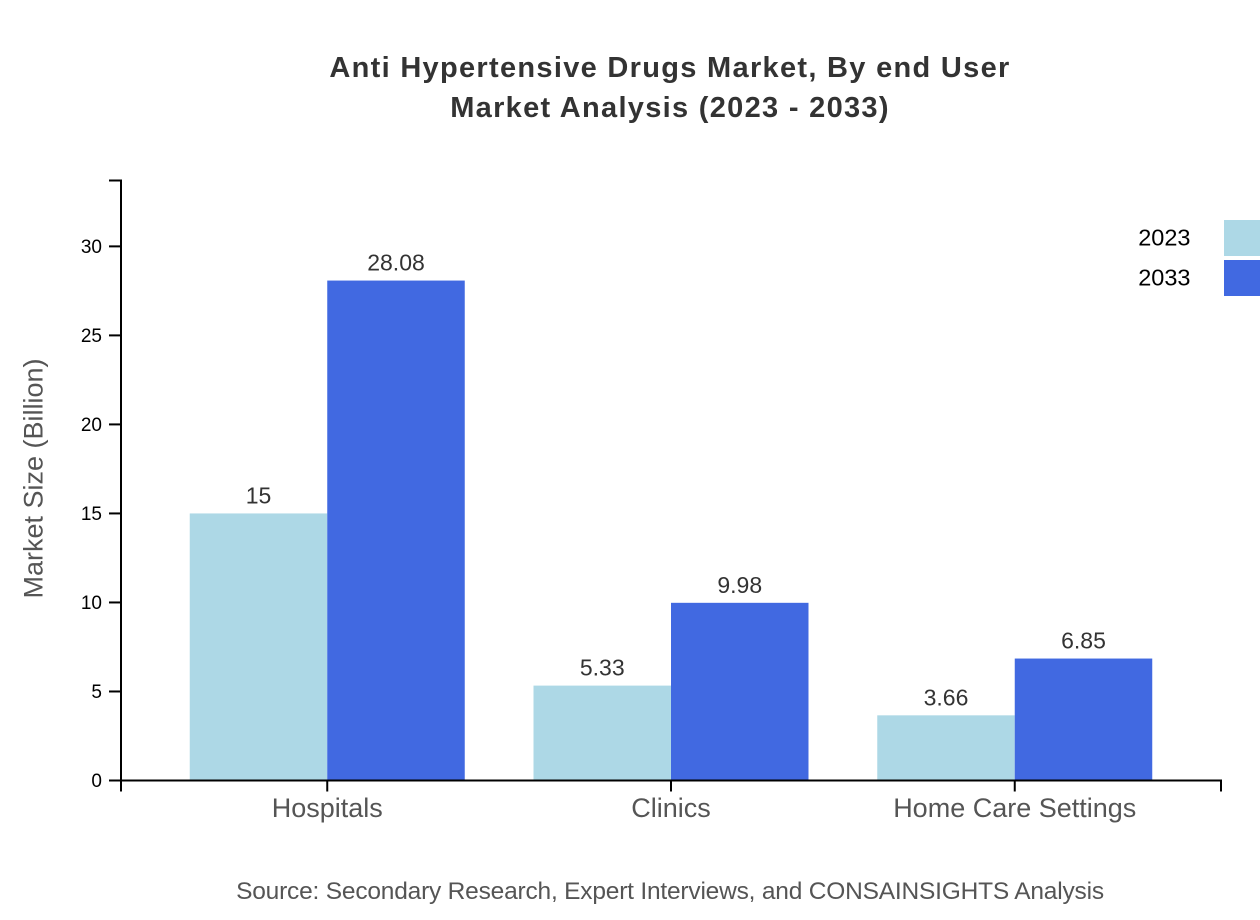 This screenshot has width=1260, height=920. Describe the element at coordinates (101, 485) in the screenshot. I see `y-axis: 0 5 10 15 20 25 30` at that location.